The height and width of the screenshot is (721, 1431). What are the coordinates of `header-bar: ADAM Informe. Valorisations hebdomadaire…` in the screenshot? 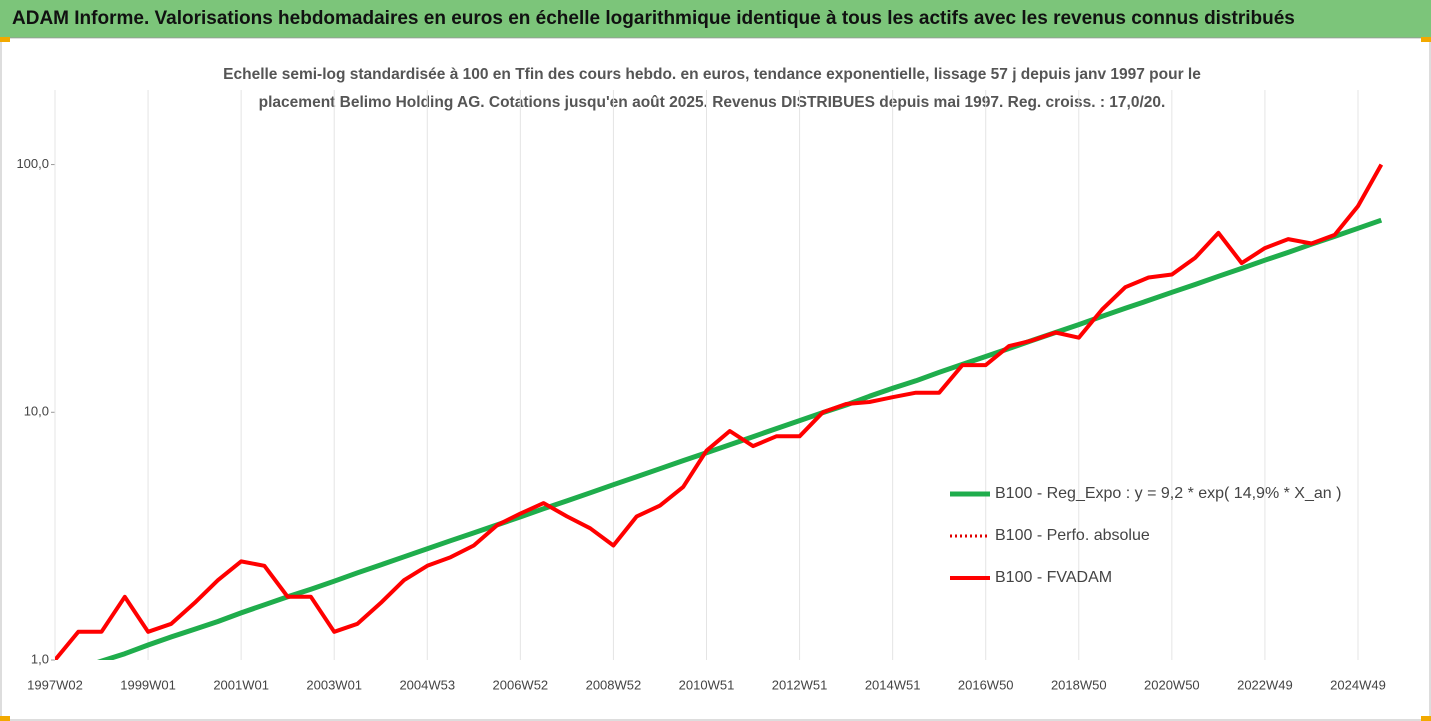 It's located at (715, 19).